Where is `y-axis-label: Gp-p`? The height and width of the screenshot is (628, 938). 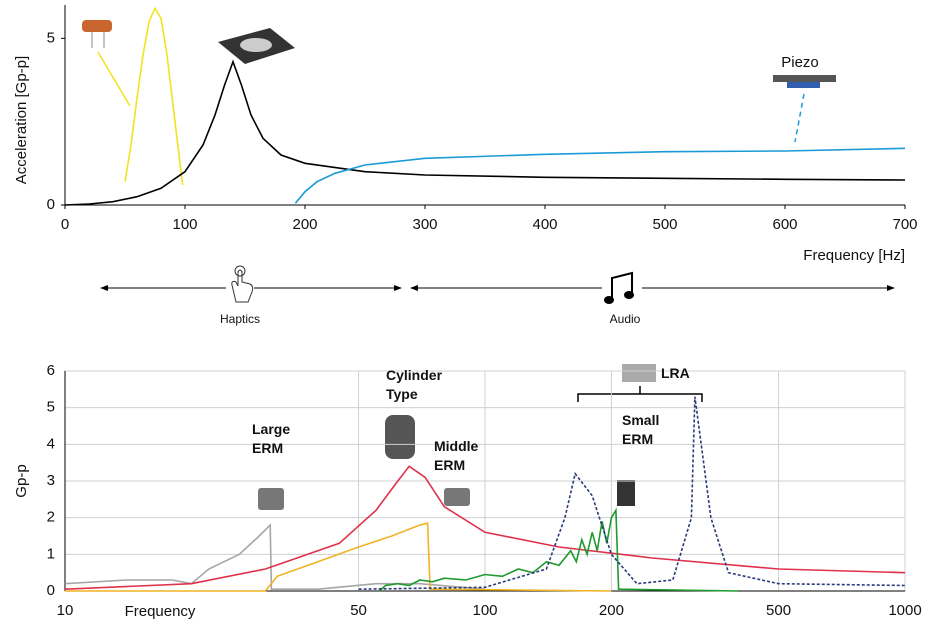
y-axis-label: Gp-p is located at coordinates (21, 480).